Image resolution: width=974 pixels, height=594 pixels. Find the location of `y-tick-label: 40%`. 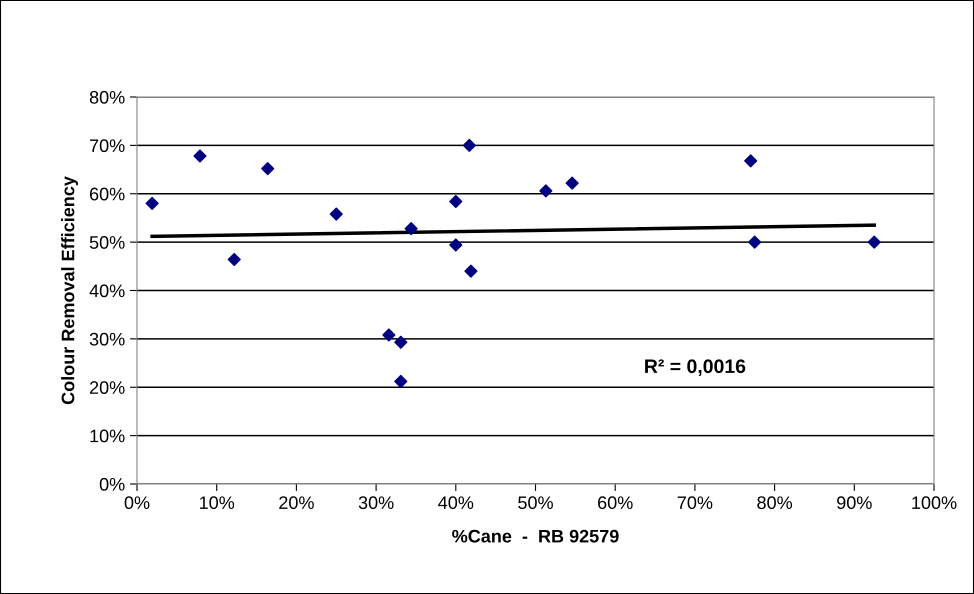

y-tick-label: 40% is located at coordinates (107, 291).